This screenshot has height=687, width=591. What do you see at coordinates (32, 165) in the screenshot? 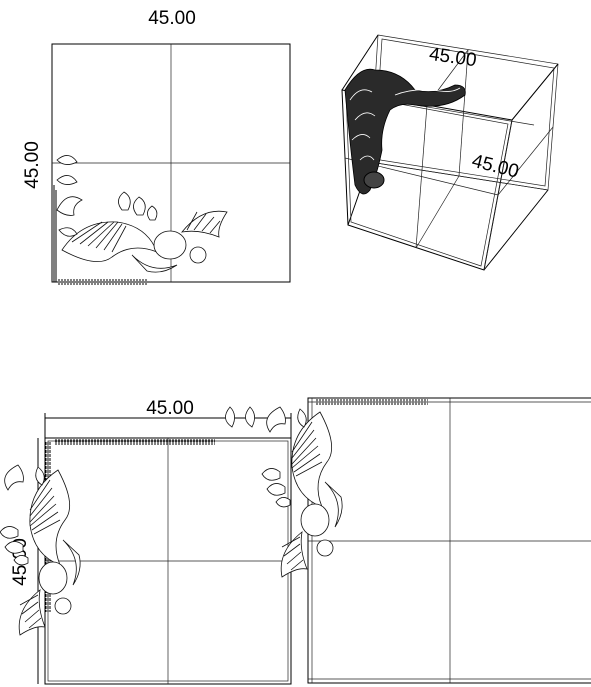
I see `dimension-label-left: 45.00` at bounding box center [32, 165].